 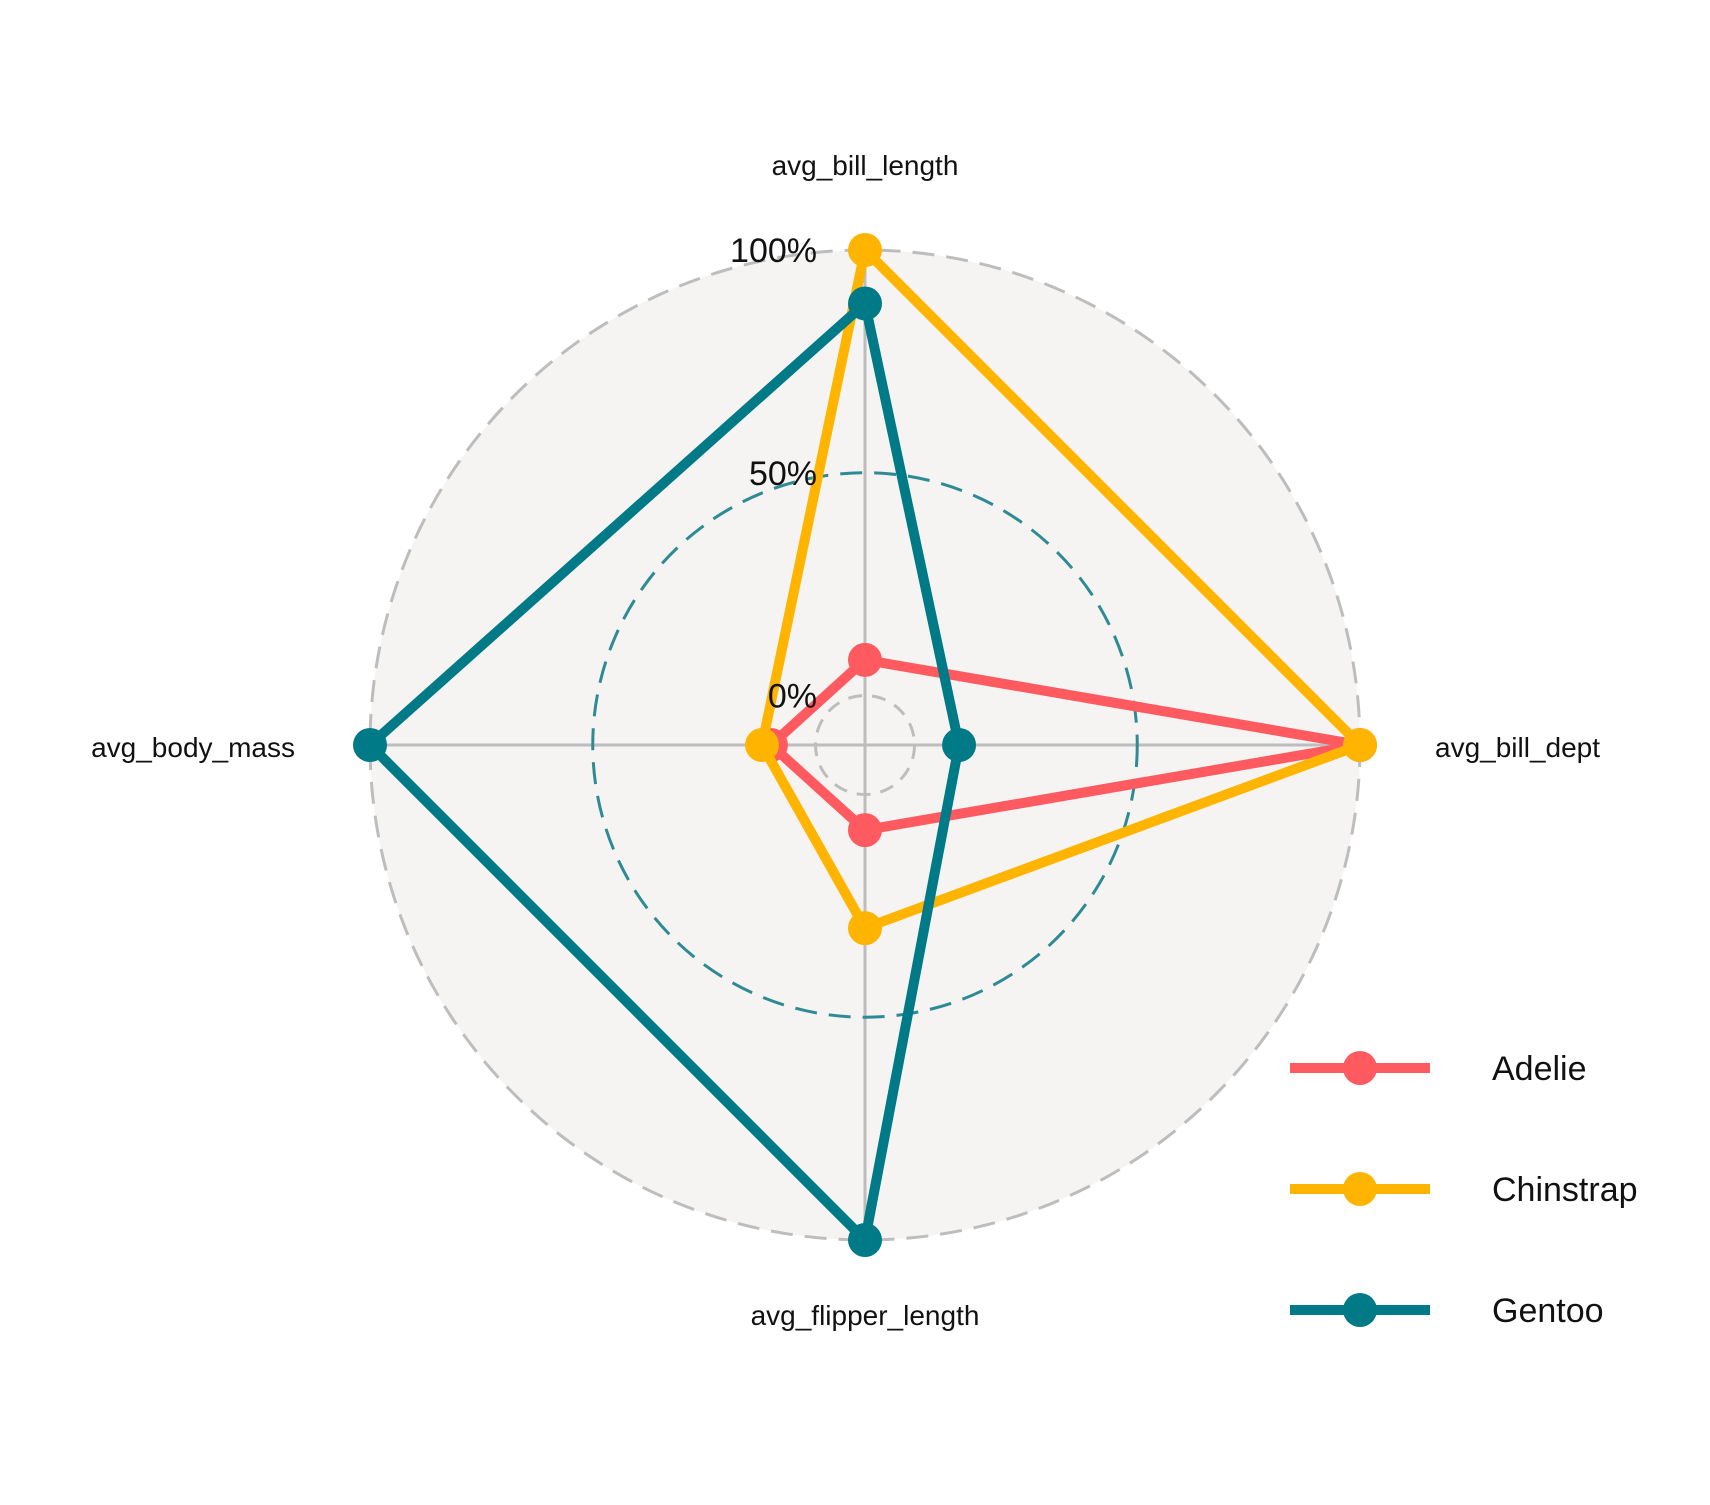 What do you see at coordinates (865, 928) in the screenshot?
I see `data-point-chinstrap-avg_flipper_length` at bounding box center [865, 928].